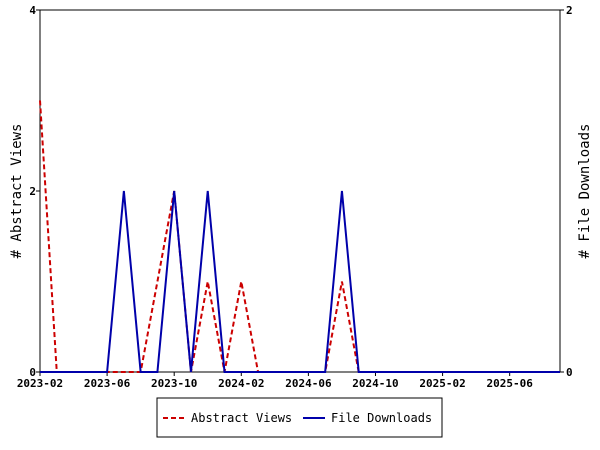  Describe the element at coordinates (107, 383) in the screenshot. I see `x-tick-label: 2023-06` at that location.